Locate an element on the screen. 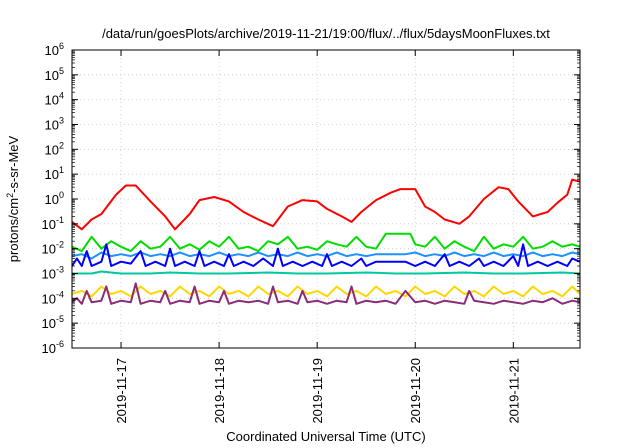 This screenshot has width=640, height=448. y-tick-label: 10⁴ is located at coordinates (54, 99).